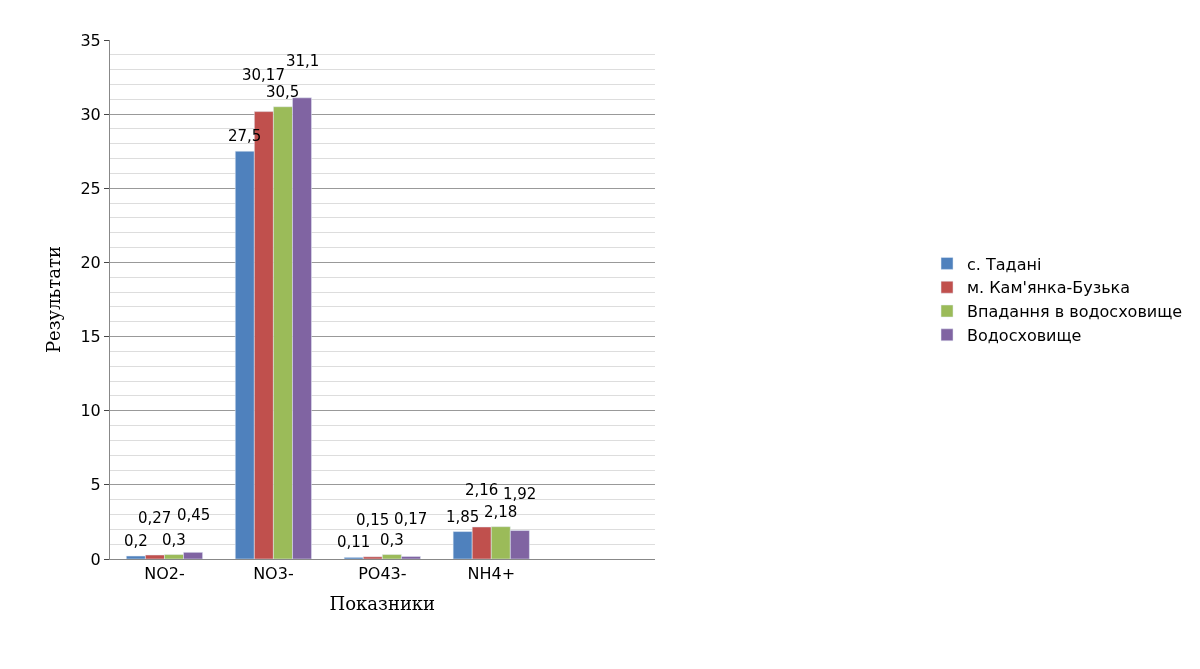  What do you see at coordinates (373, 520) in the screenshot?
I see `data-label: 0,15` at bounding box center [373, 520].